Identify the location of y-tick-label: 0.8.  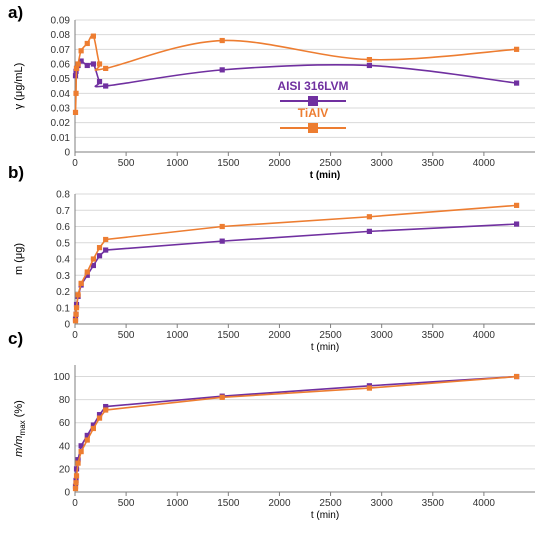
(63, 195).